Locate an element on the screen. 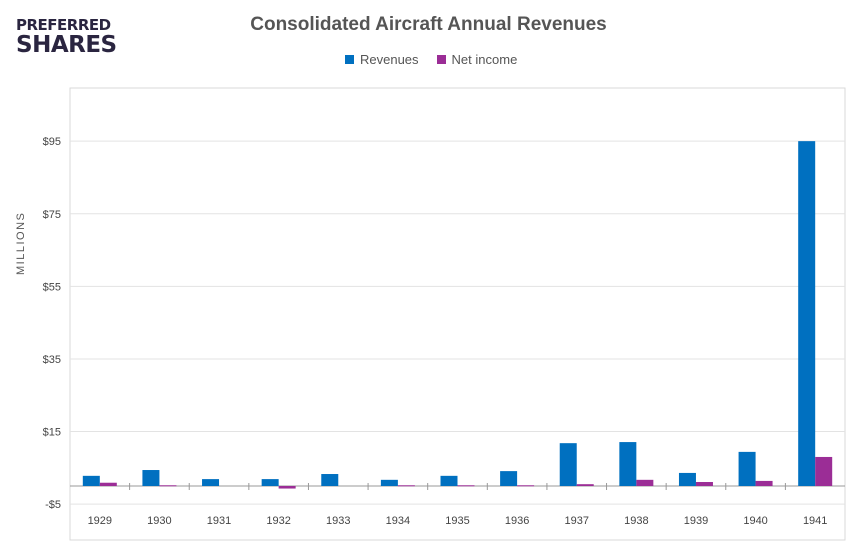 The width and height of the screenshot is (857, 544). bar-net-income-1932 is located at coordinates (287, 487).